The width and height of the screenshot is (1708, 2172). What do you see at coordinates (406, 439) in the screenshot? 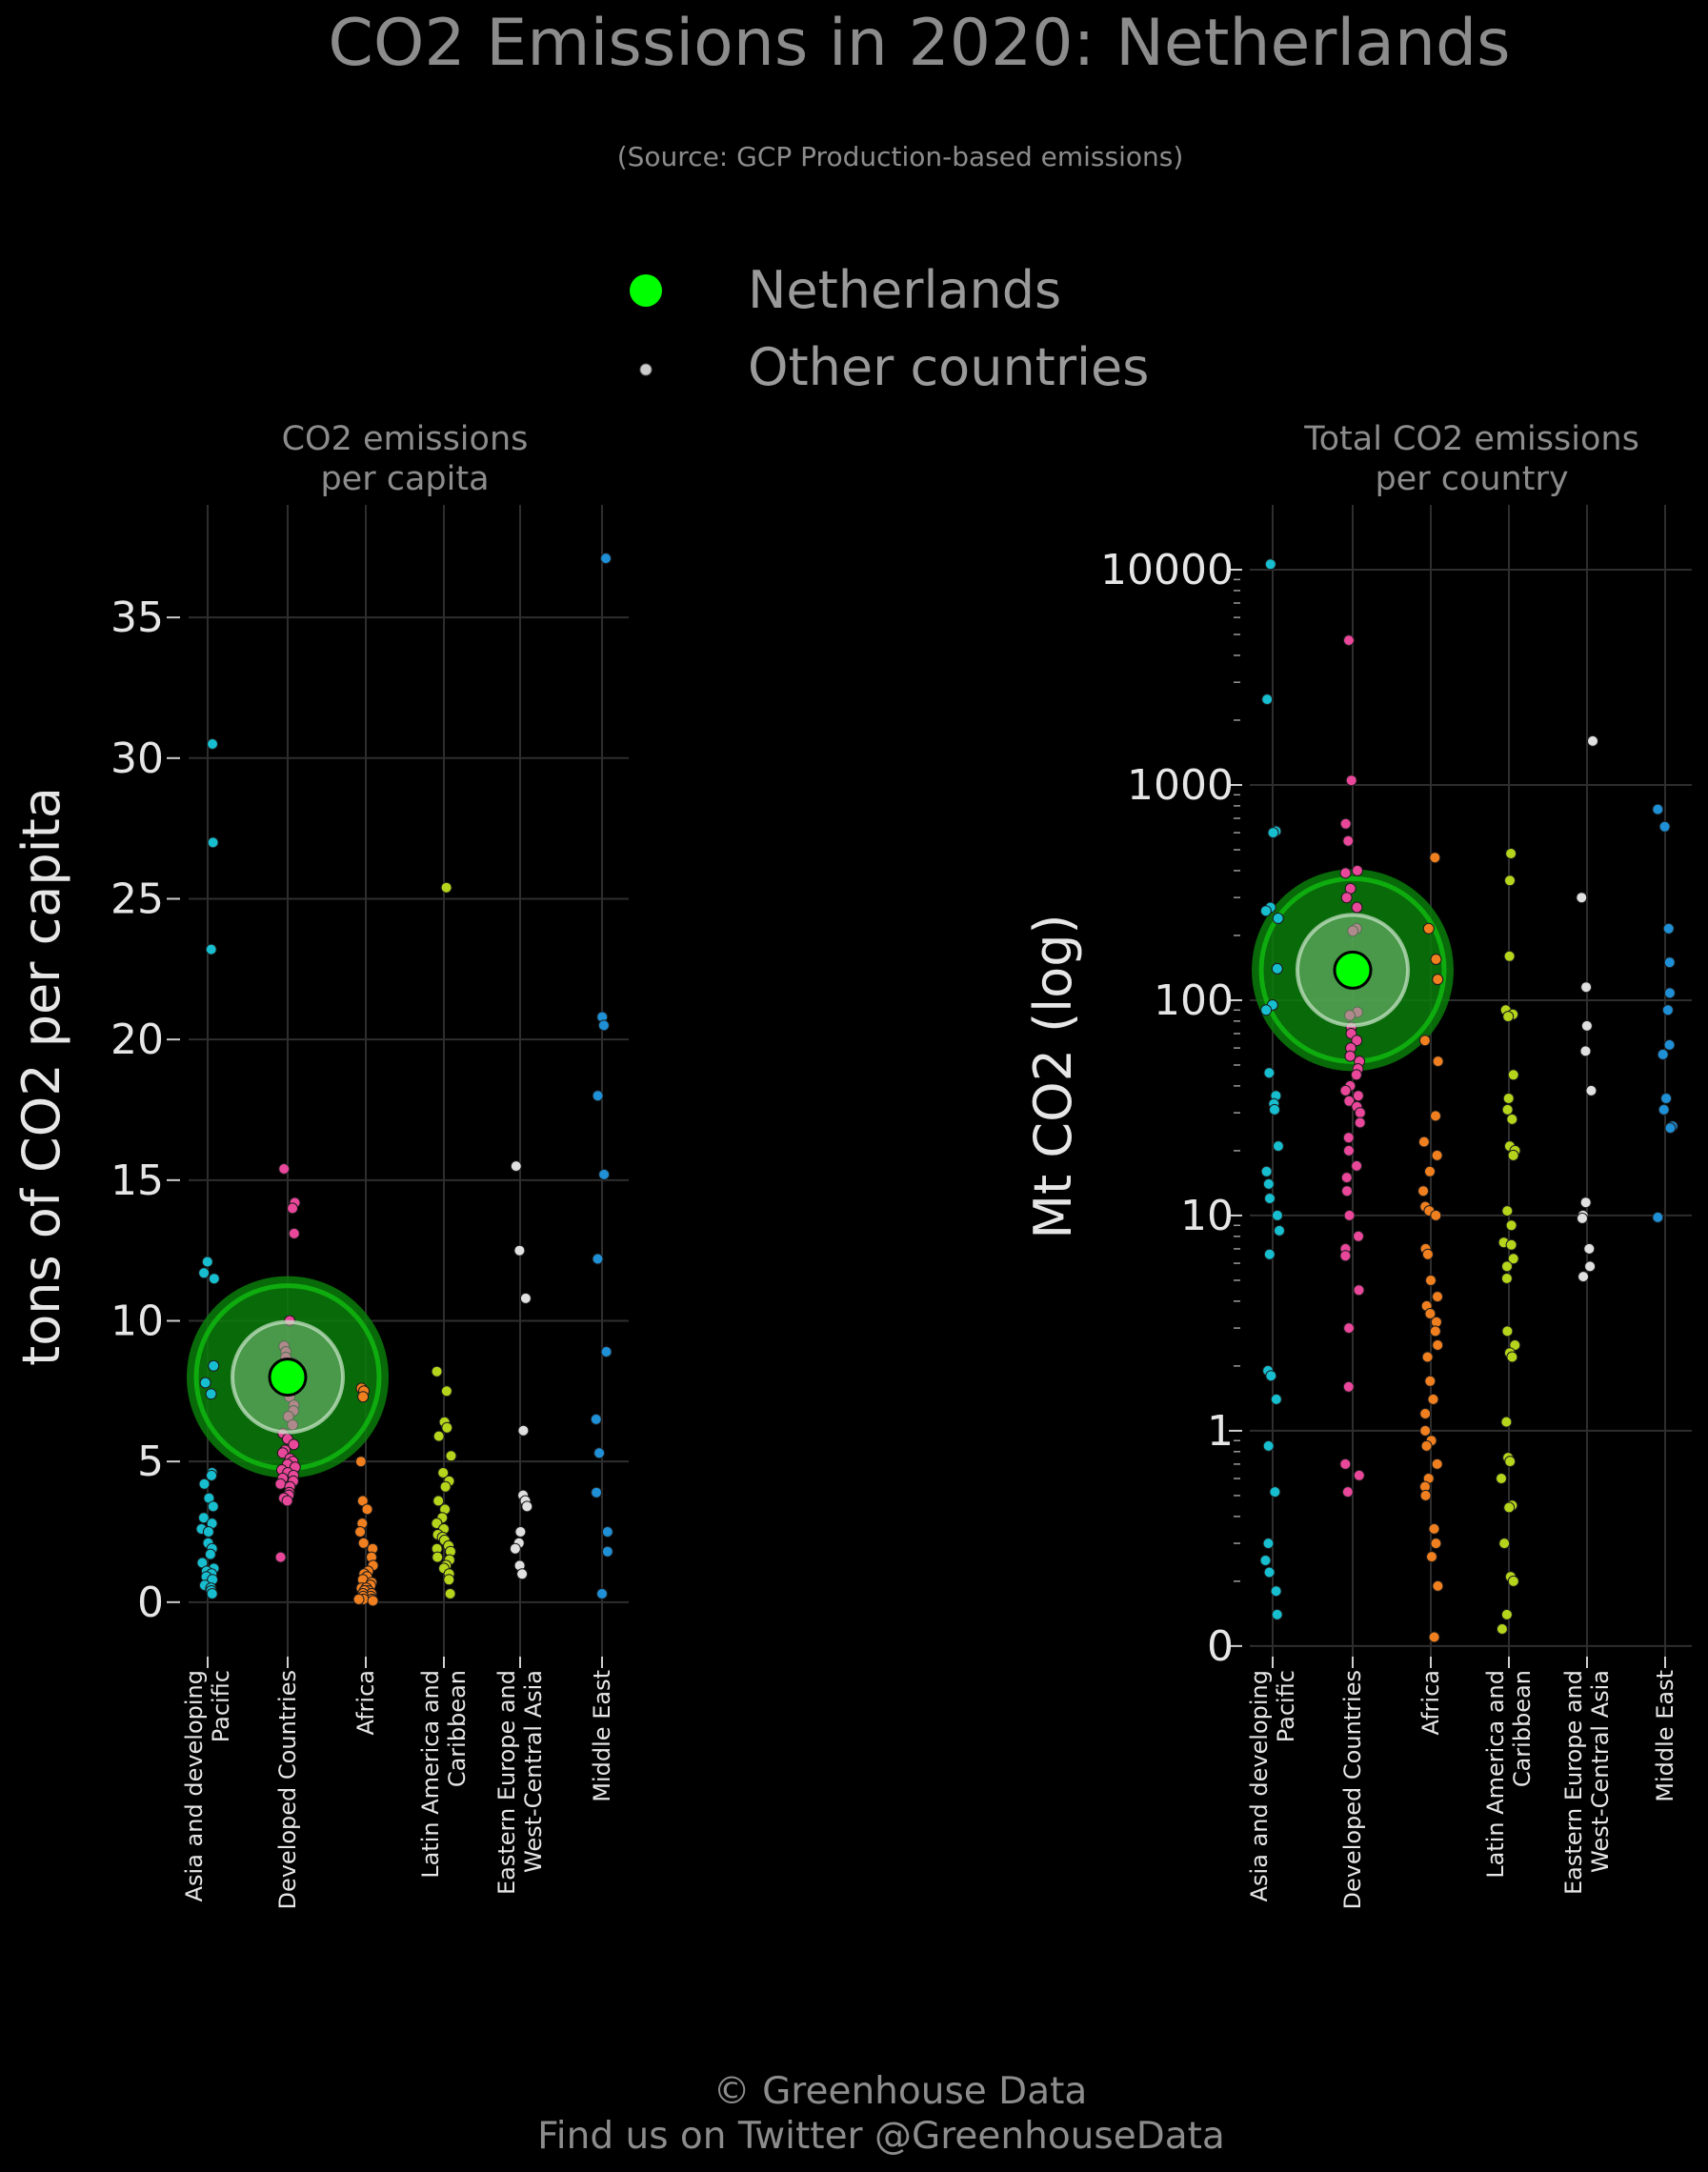
I see `panel-title-line: CO2 emissions` at bounding box center [406, 439].